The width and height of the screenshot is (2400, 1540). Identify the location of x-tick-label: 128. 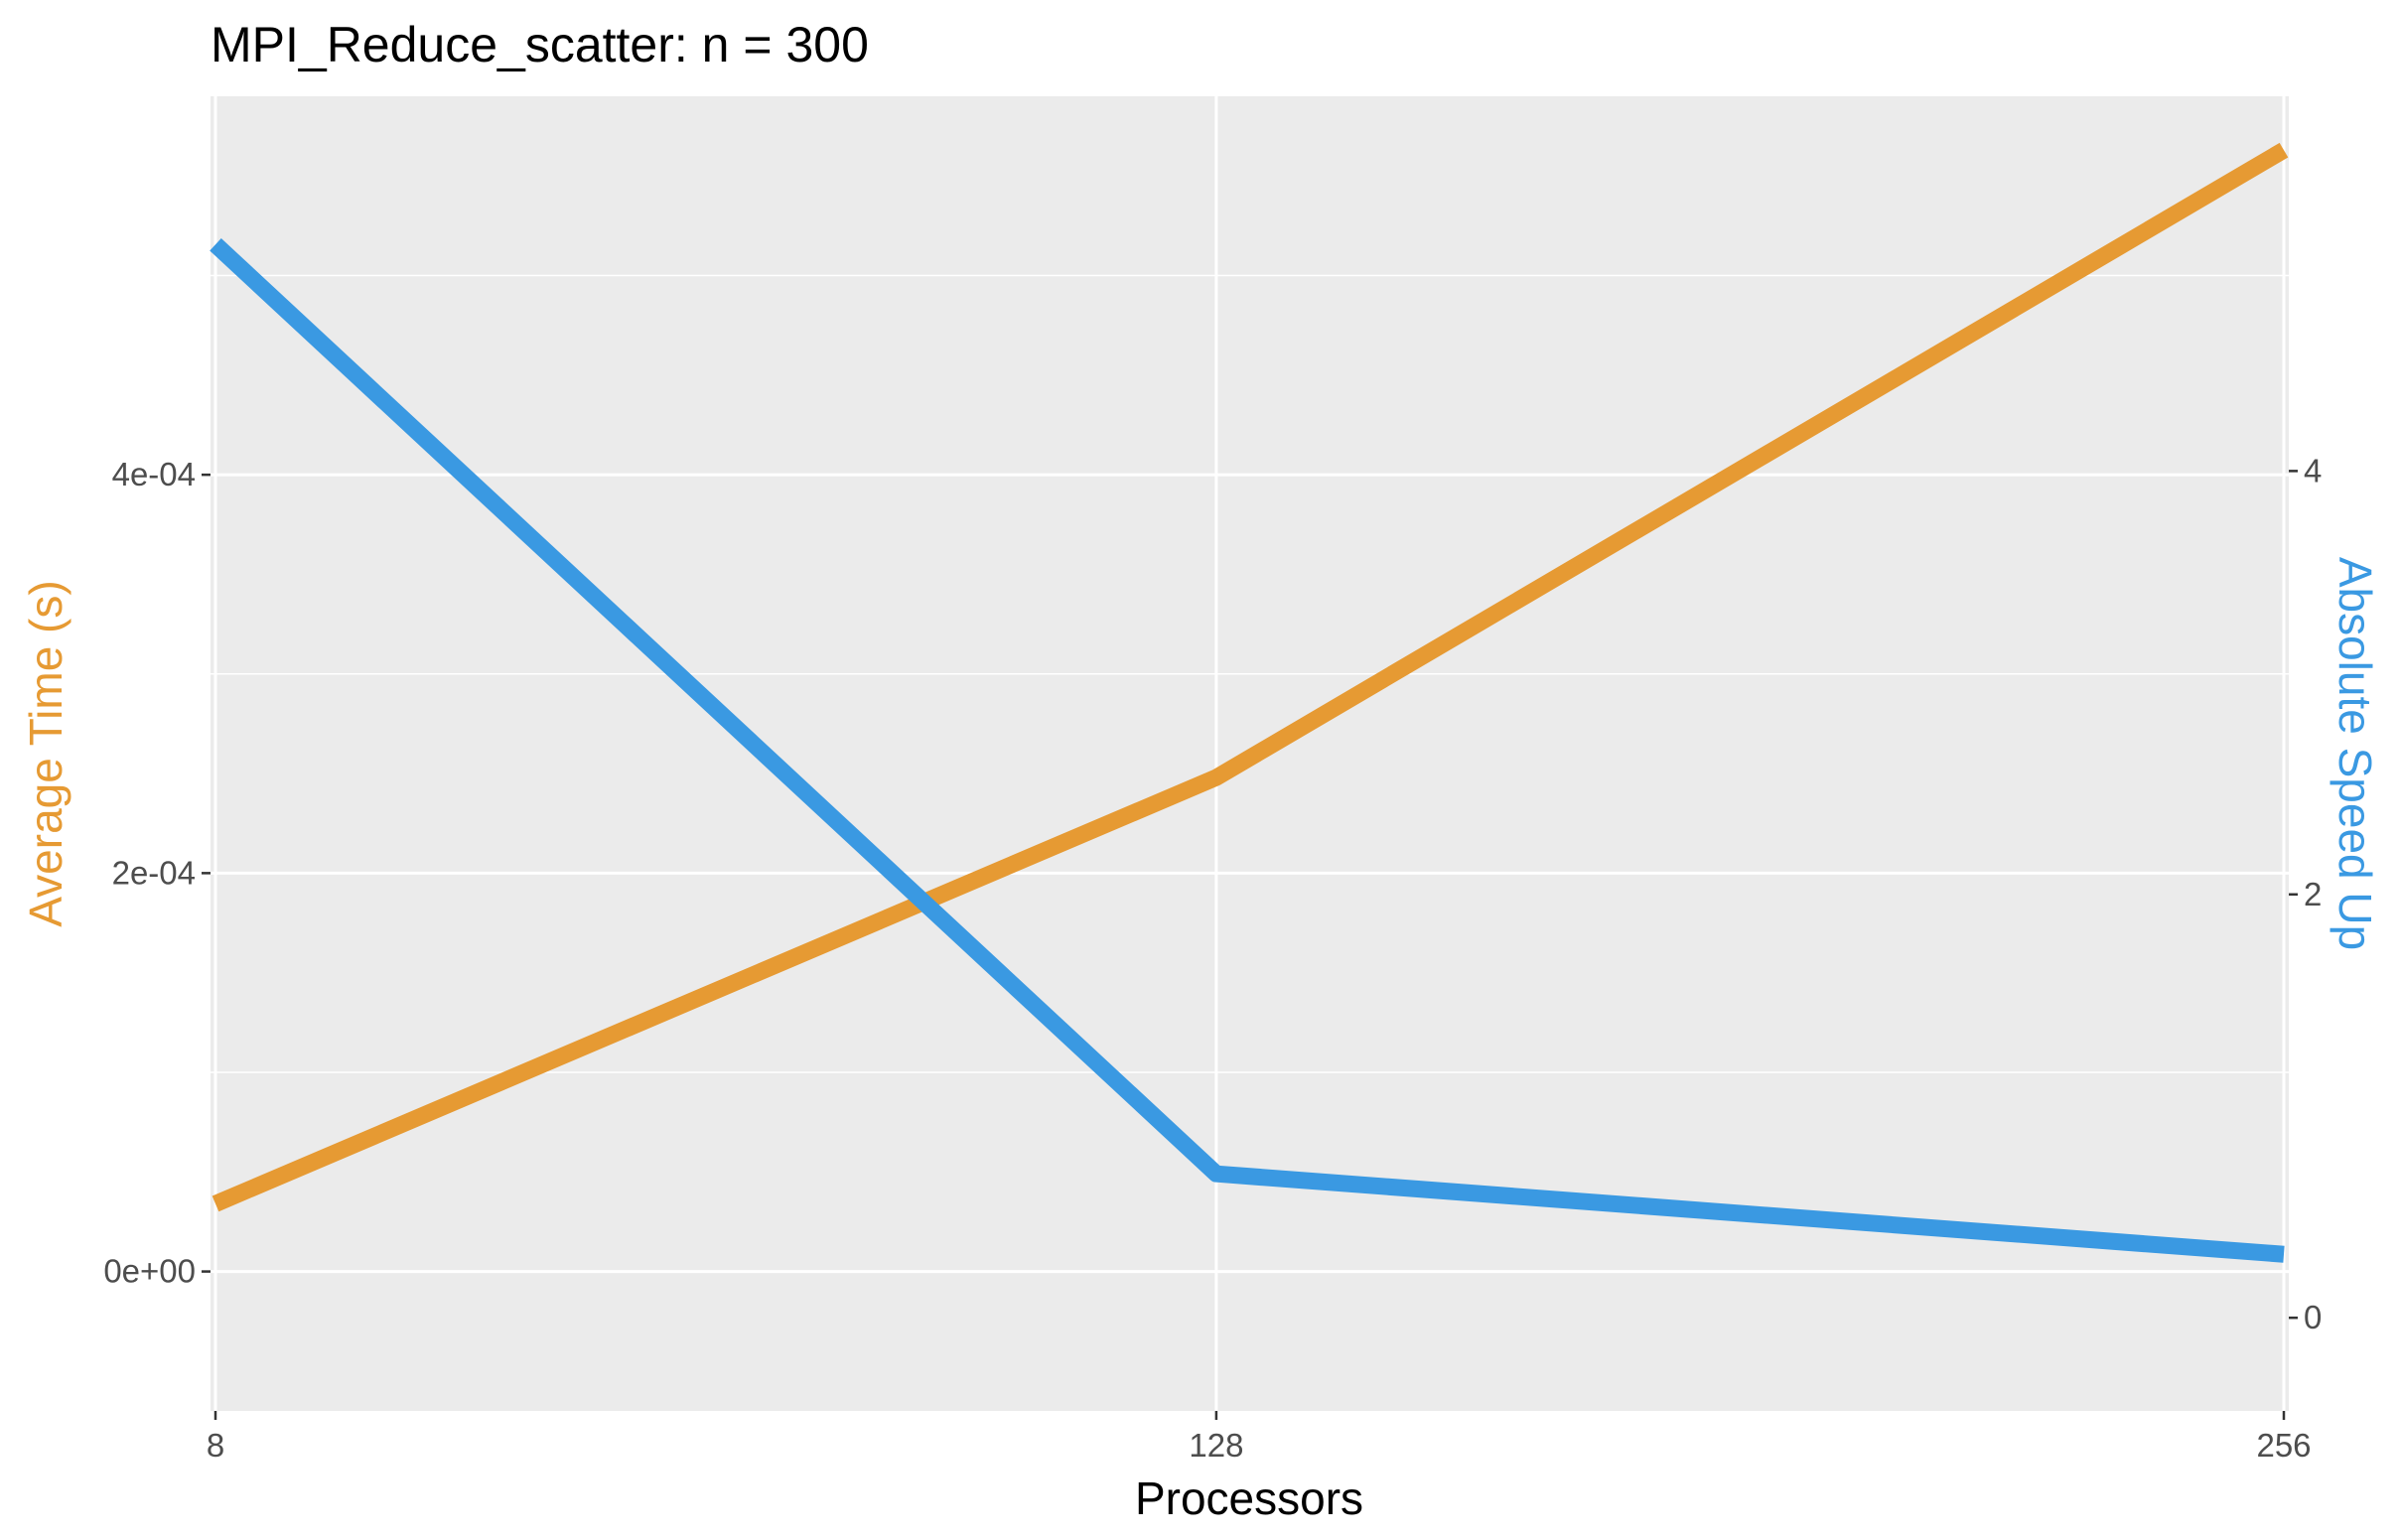
(1216, 1445).